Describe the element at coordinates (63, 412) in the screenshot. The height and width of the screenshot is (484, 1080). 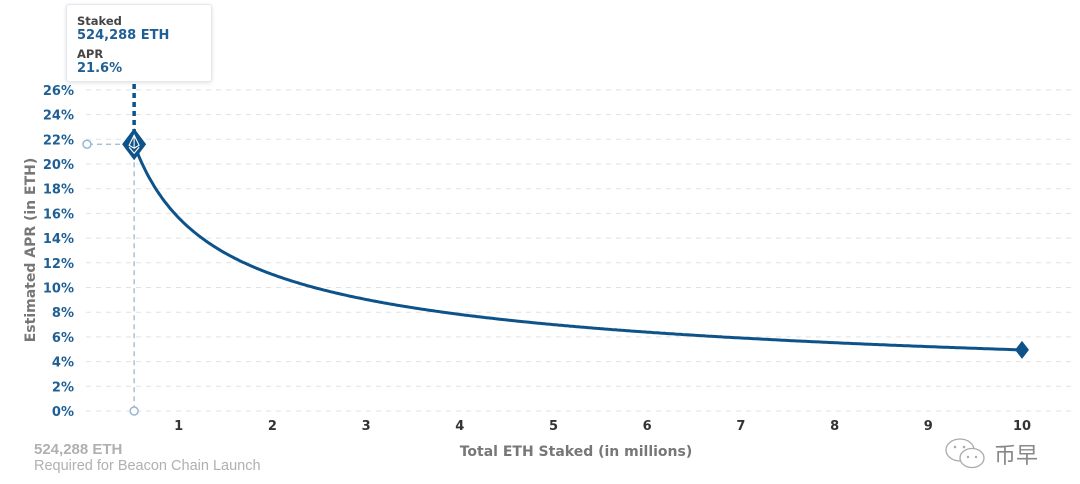
I see `y-tick-label: 0%` at that location.